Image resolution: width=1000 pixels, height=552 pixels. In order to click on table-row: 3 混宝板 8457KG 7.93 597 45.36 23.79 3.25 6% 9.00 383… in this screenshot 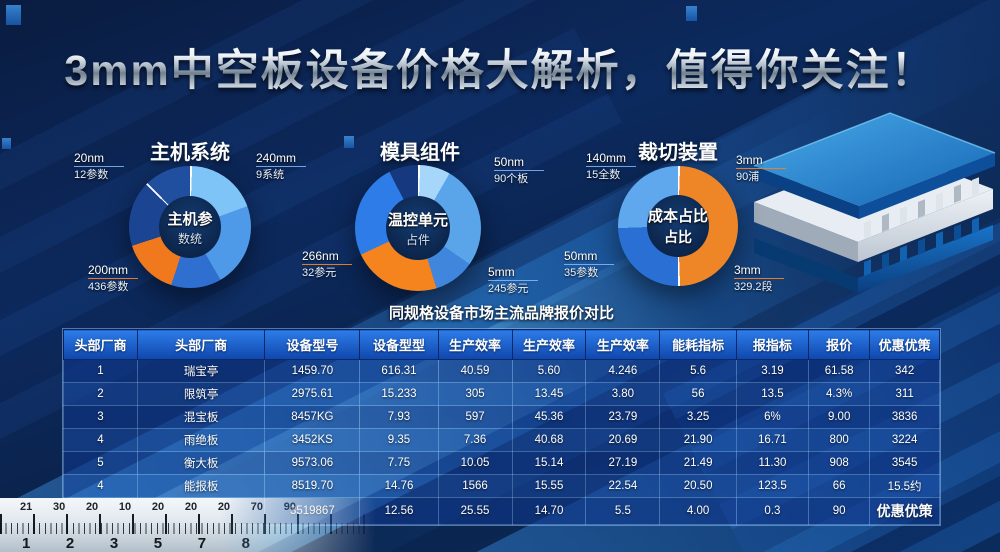, I will do `click(501, 417)`.